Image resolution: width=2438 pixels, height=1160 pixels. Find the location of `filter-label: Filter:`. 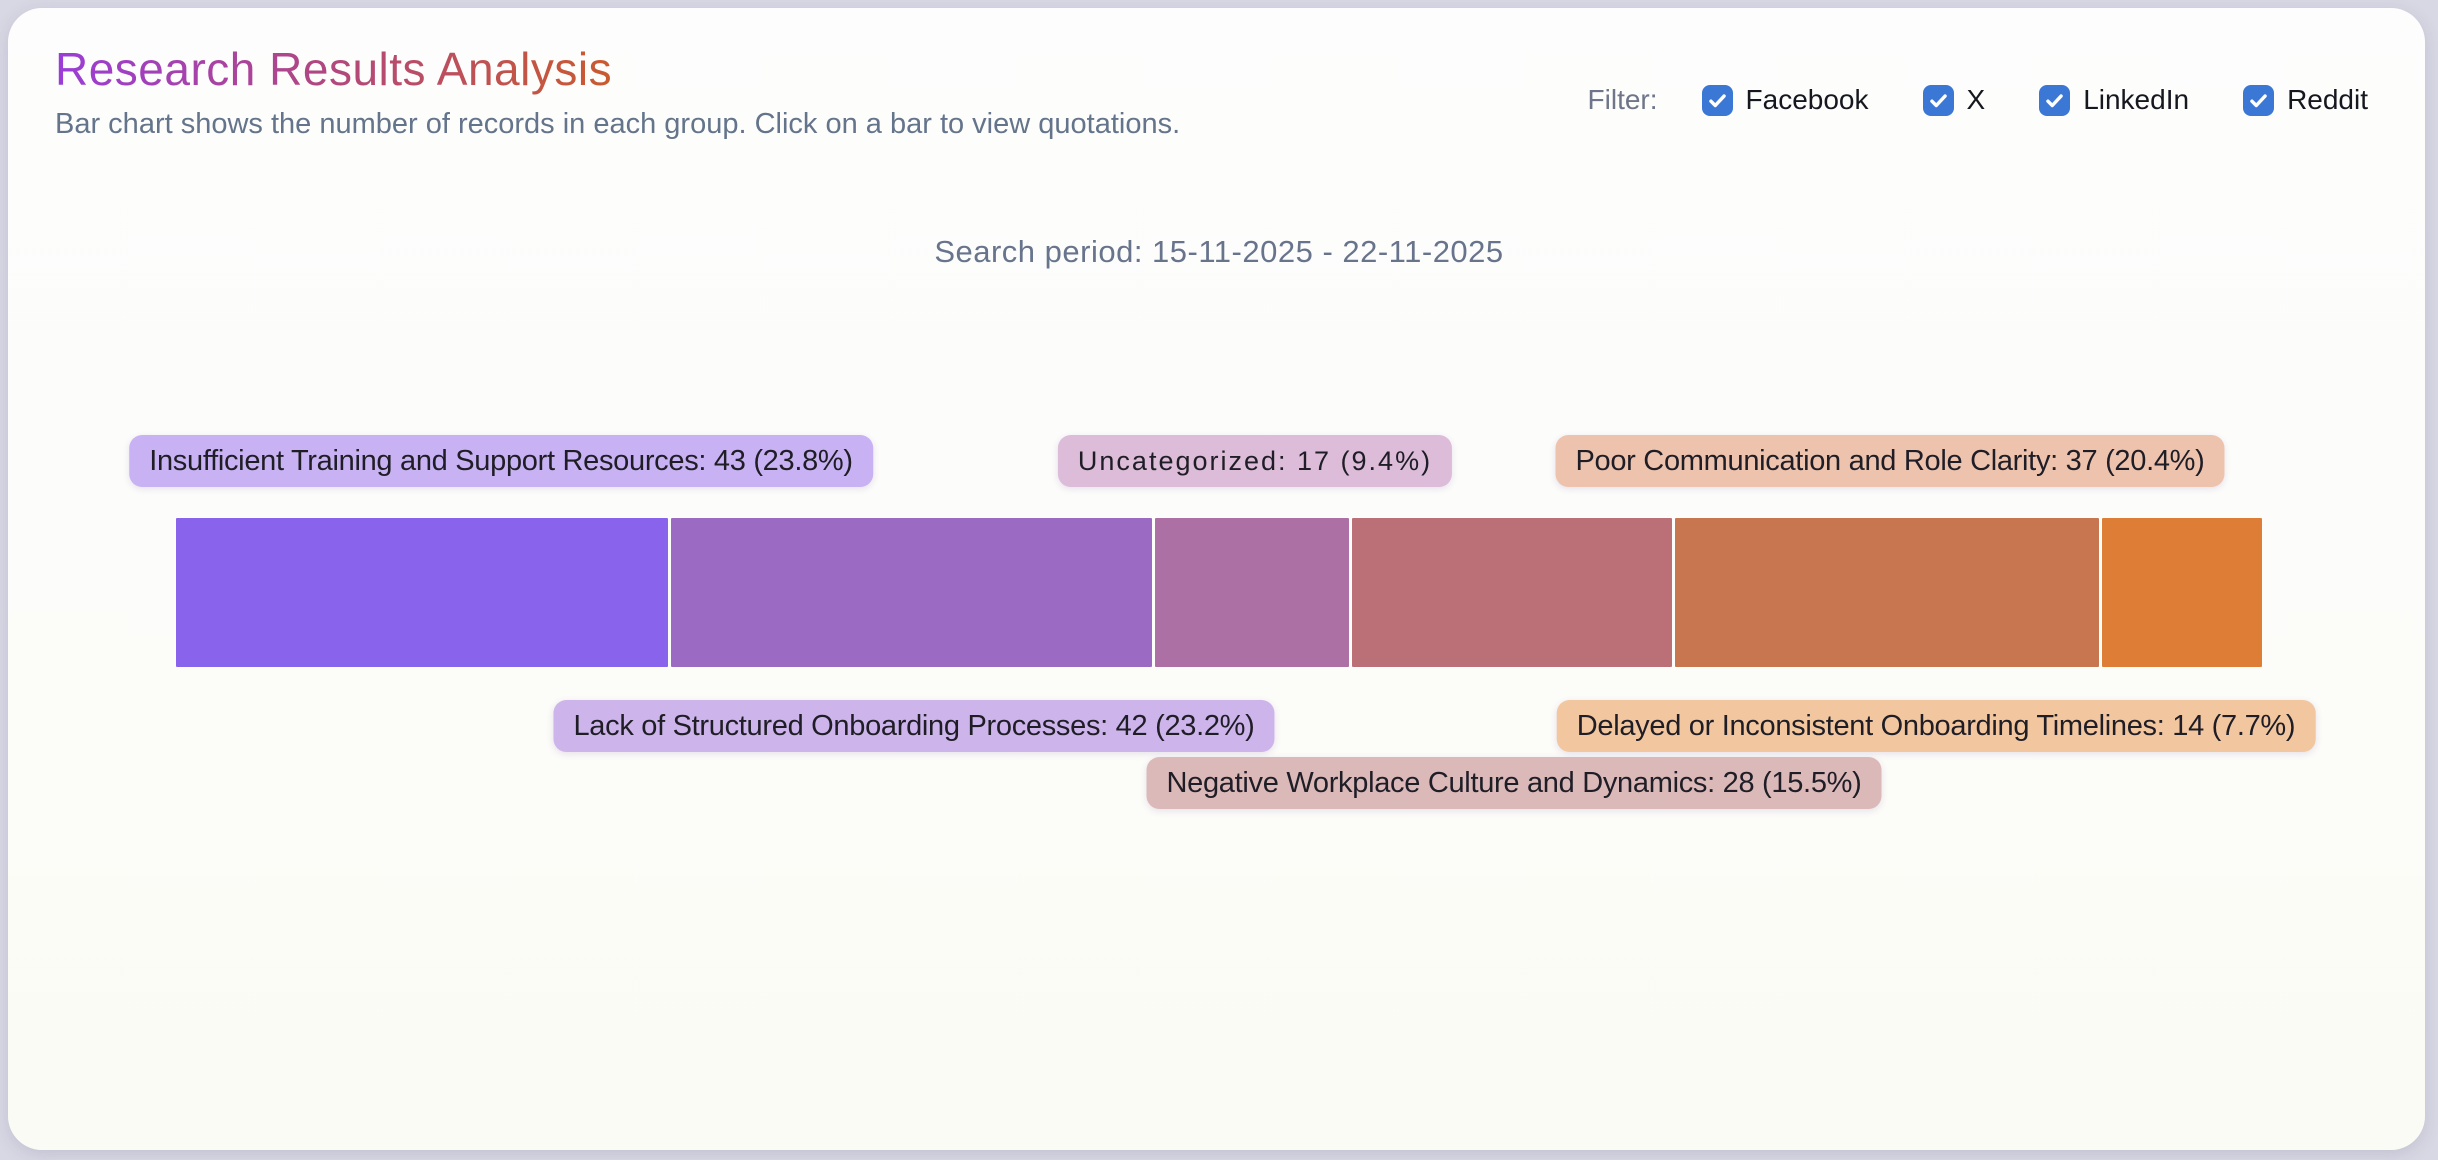

filter-label: Filter: is located at coordinates (1622, 99).